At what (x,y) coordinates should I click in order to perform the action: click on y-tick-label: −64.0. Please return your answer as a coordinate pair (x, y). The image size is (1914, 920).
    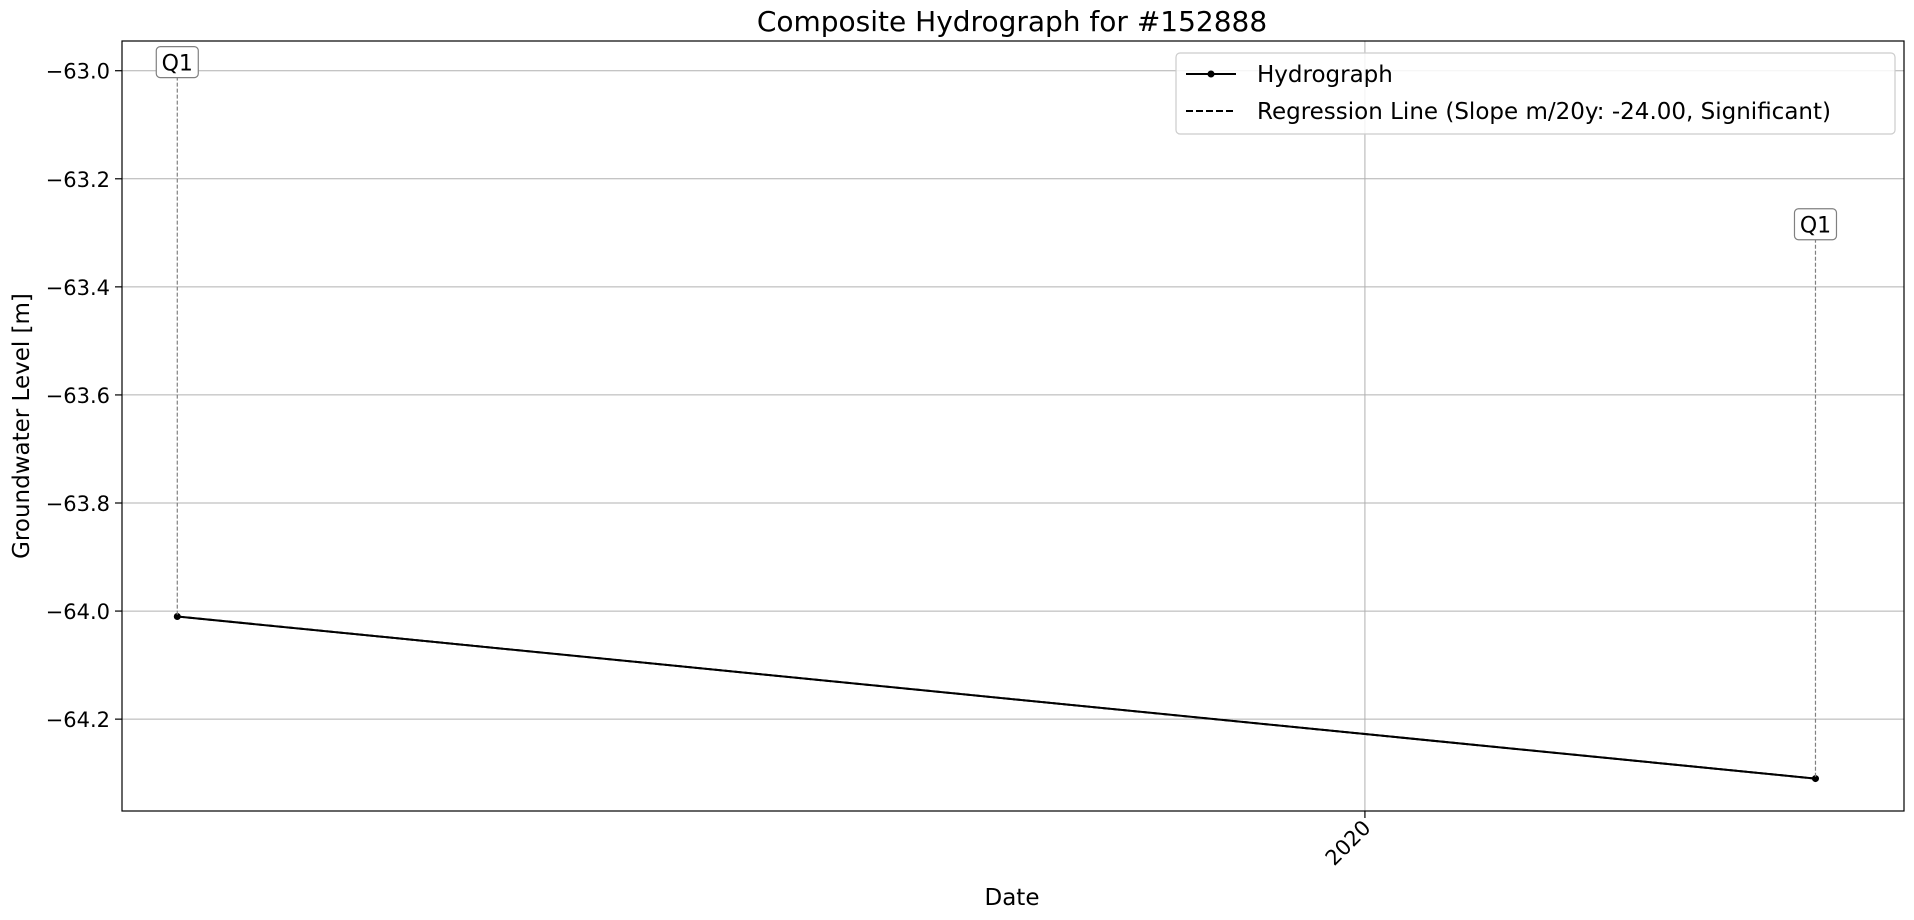
    Looking at the image, I should click on (78, 612).